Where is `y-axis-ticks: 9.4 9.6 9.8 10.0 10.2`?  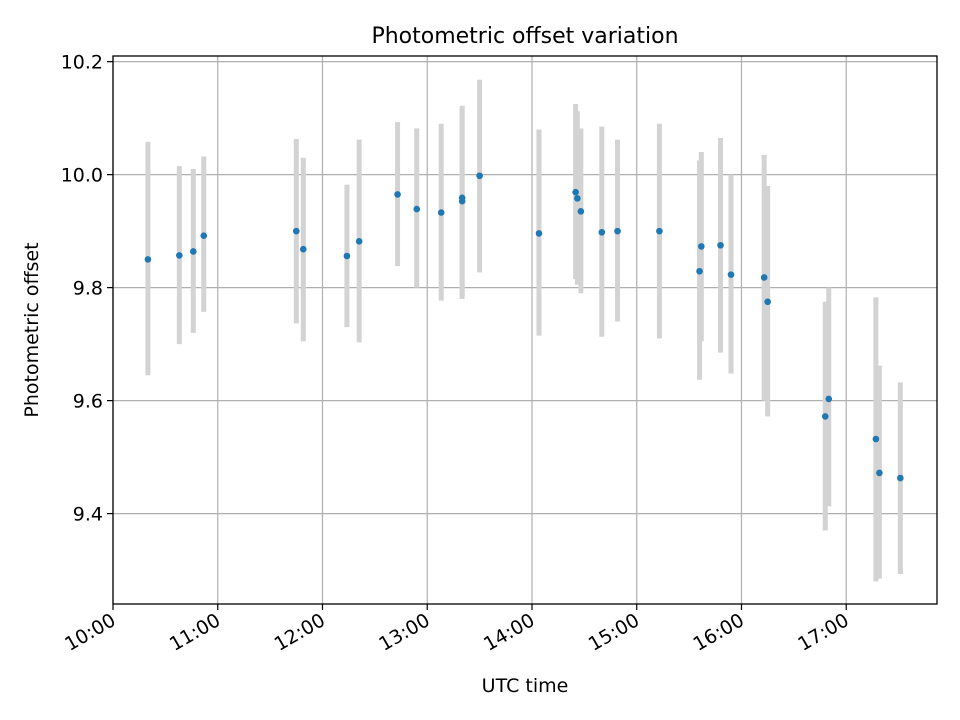
y-axis-ticks: 9.4 9.6 9.8 10.0 10.2 is located at coordinates (87, 289).